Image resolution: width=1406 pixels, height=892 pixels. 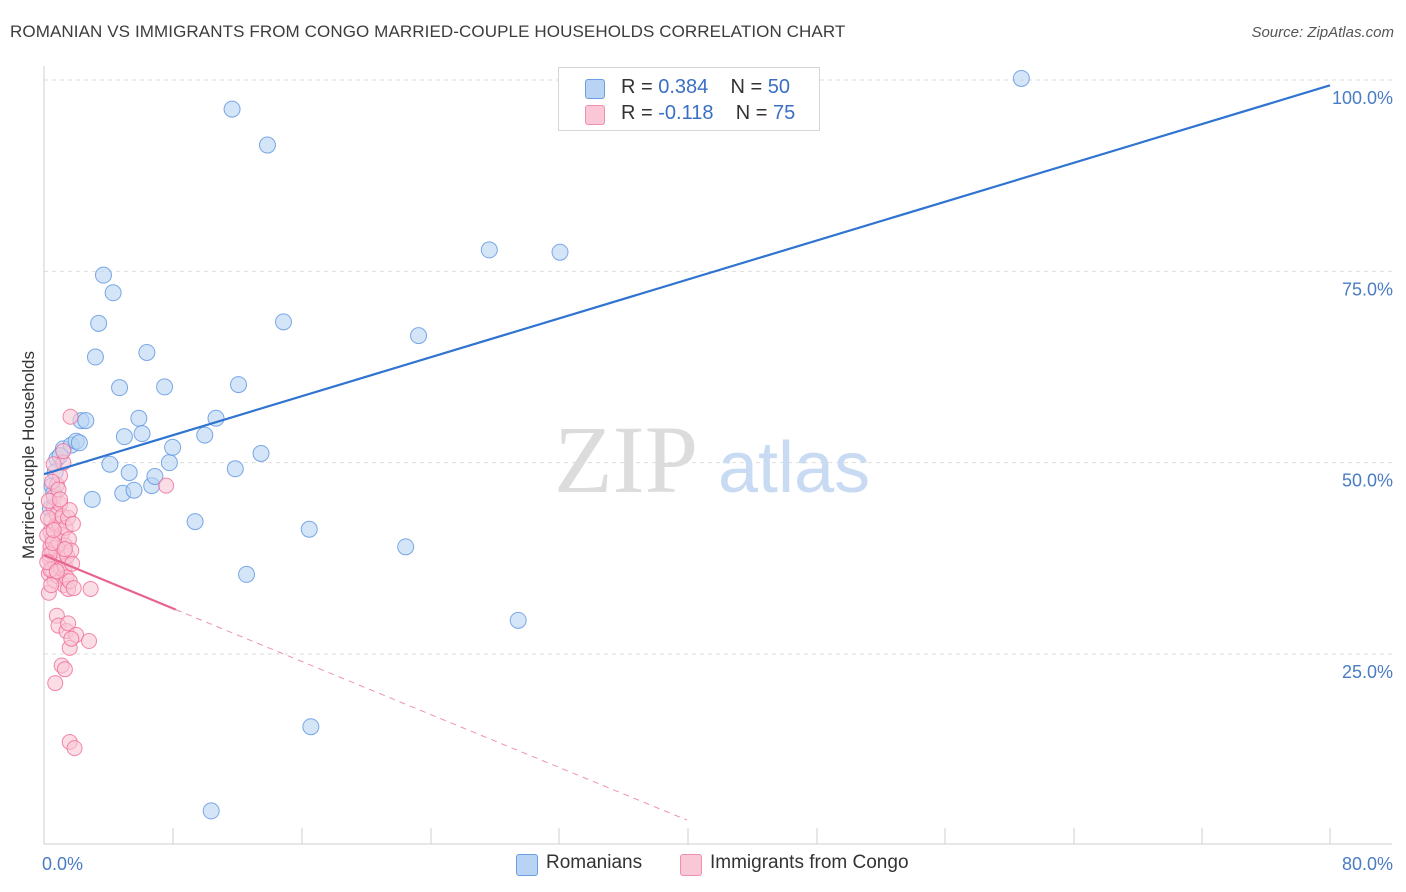 I want to click on watermark-zip: ZIP, so click(x=626, y=459).